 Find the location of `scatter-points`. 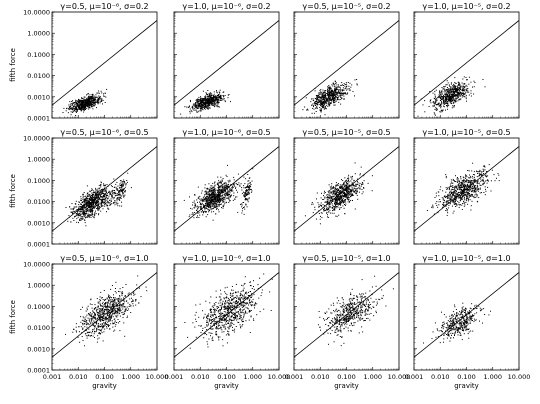

scatter-points is located at coordinates (205, 102).